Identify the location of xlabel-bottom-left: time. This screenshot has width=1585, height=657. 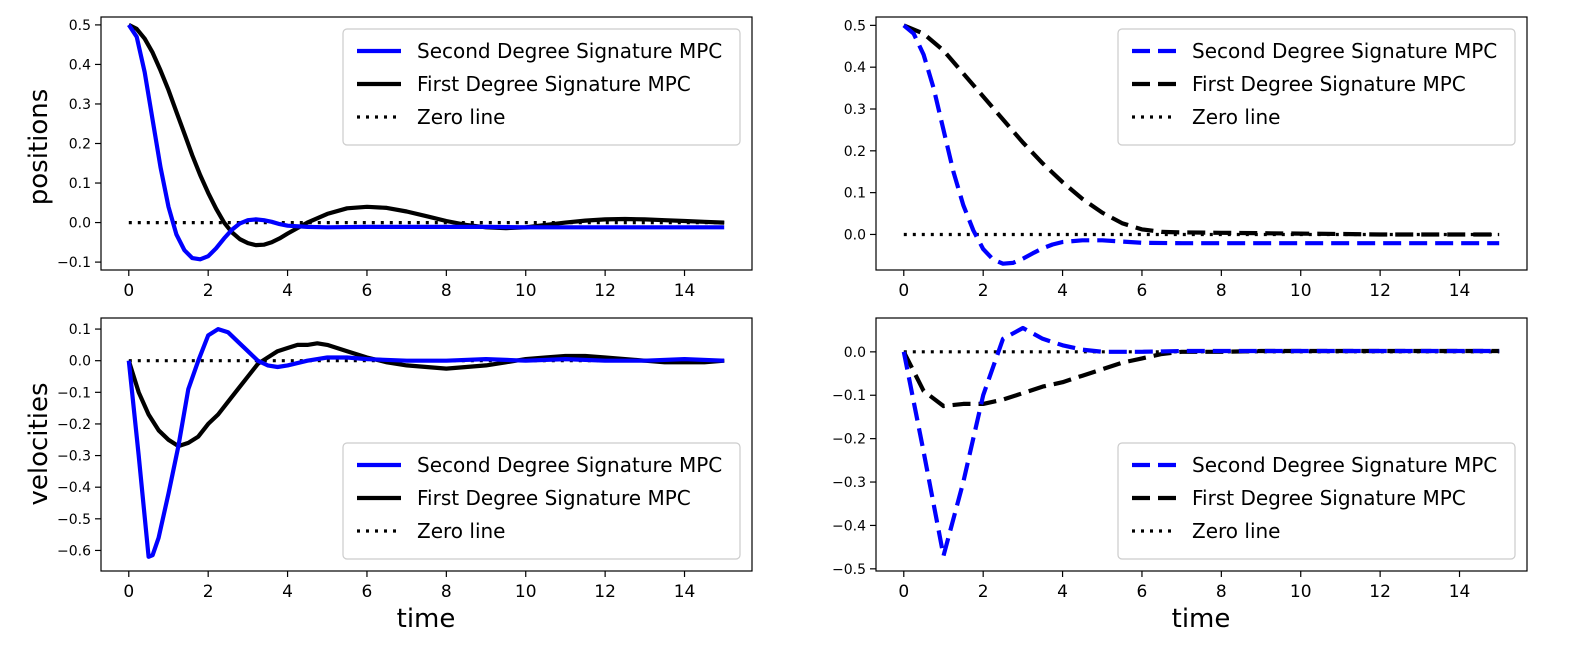
(426, 619).